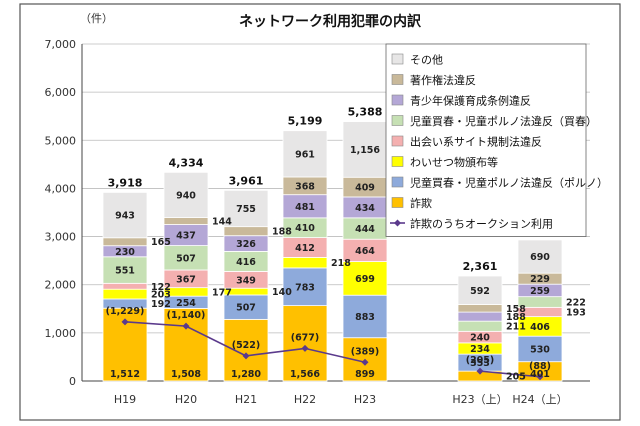 The height and width of the screenshot is (426, 640). Describe the element at coordinates (540, 327) in the screenshot. I see `segment-label: 406` at that location.